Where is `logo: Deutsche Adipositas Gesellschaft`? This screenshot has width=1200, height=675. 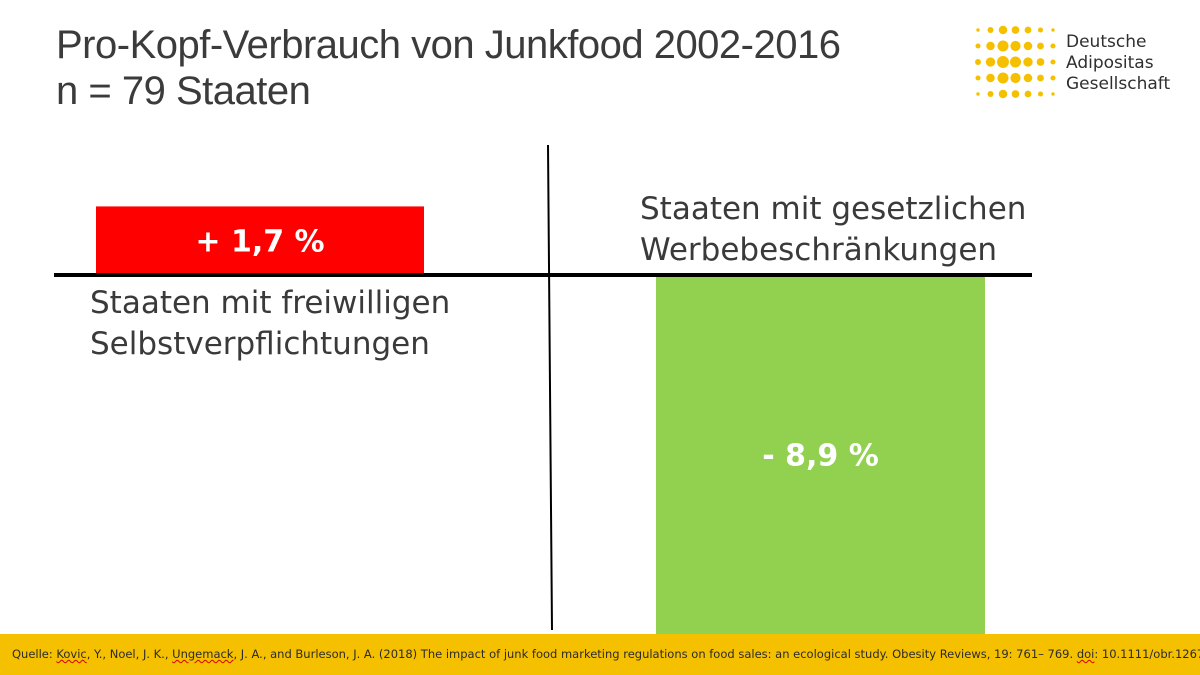 logo: Deutsche Adipositas Gesellschaft is located at coordinates (1080, 64).